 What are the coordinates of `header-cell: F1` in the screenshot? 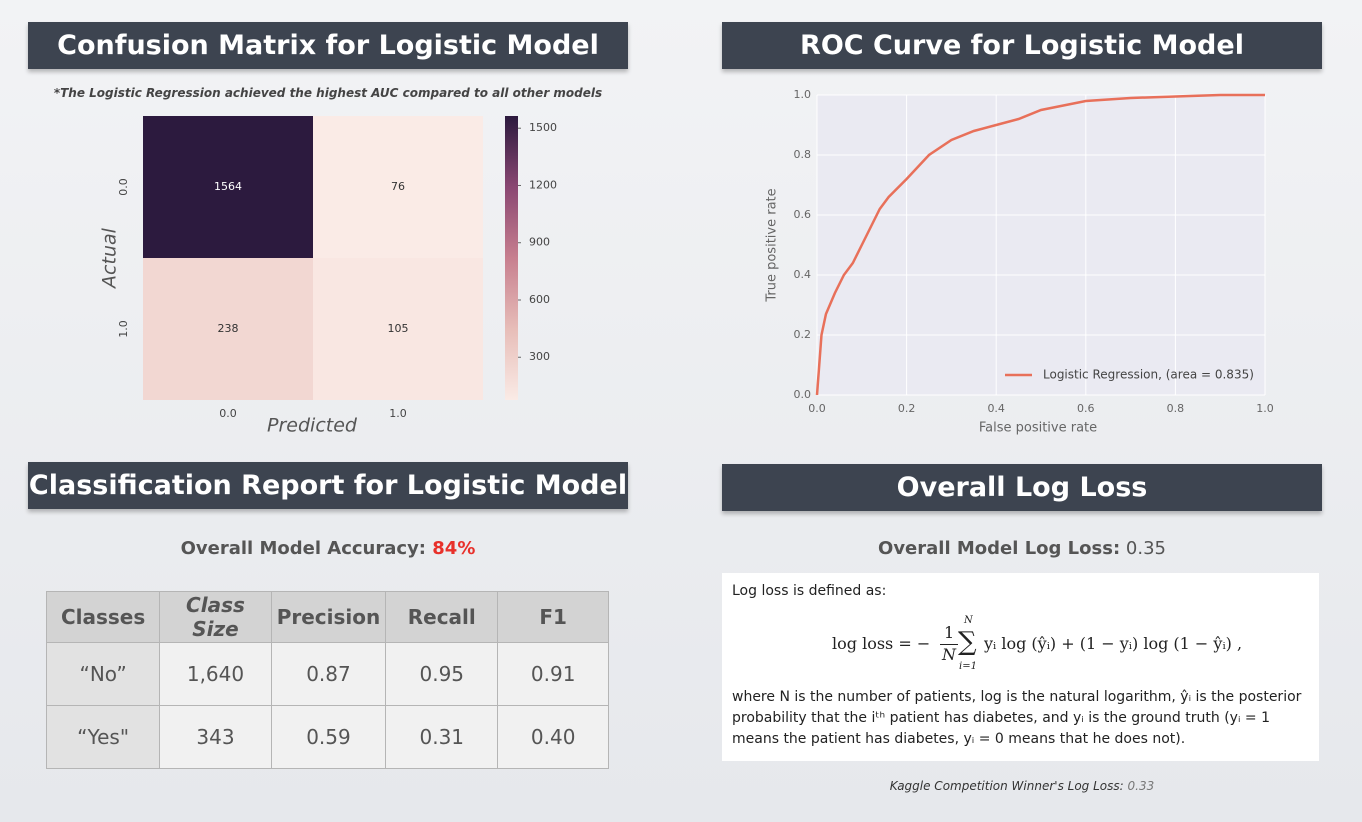 It's located at (553, 617).